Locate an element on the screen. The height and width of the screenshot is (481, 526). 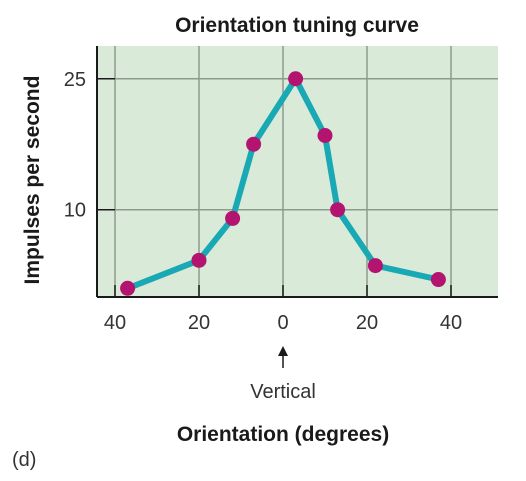
vertical-arrow is located at coordinates (283, 357).